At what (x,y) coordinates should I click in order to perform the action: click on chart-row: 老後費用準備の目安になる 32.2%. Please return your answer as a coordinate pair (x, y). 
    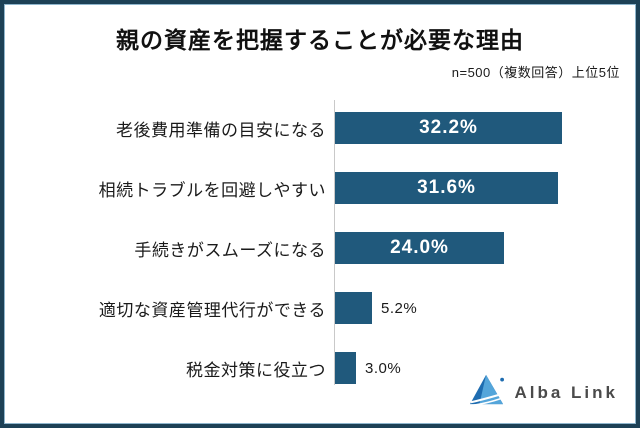
    Looking at the image, I should click on (320, 128).